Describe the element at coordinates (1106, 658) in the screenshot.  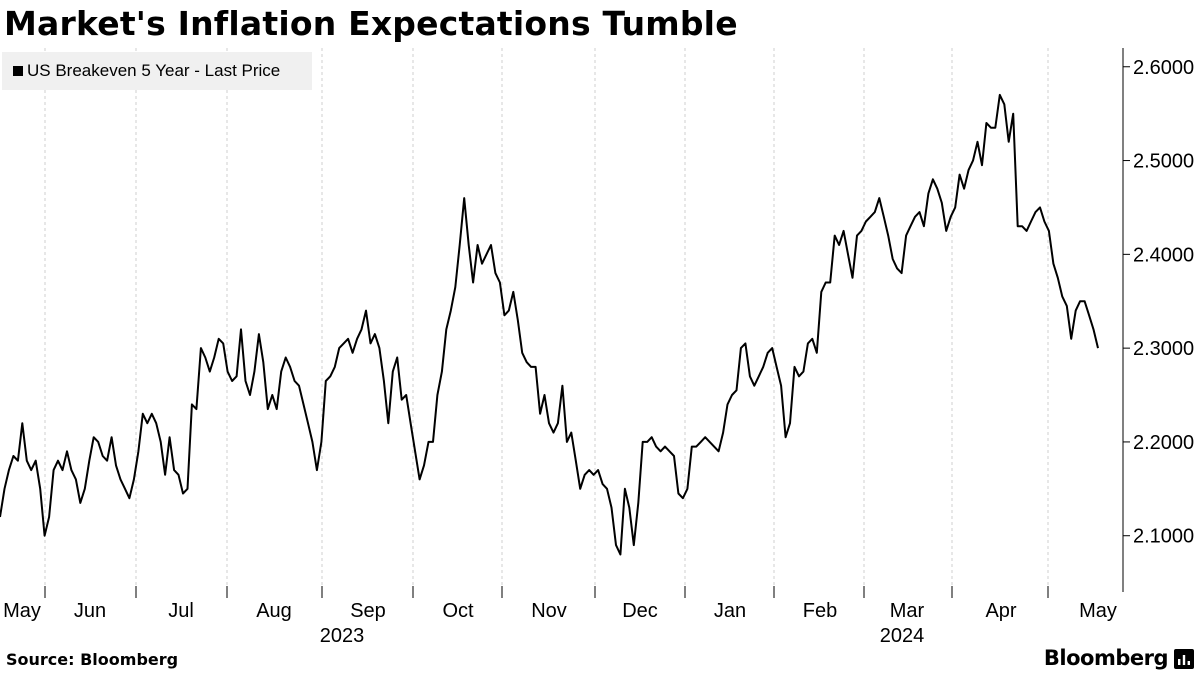
I see `bloomberg-logo: Bloomberg` at that location.